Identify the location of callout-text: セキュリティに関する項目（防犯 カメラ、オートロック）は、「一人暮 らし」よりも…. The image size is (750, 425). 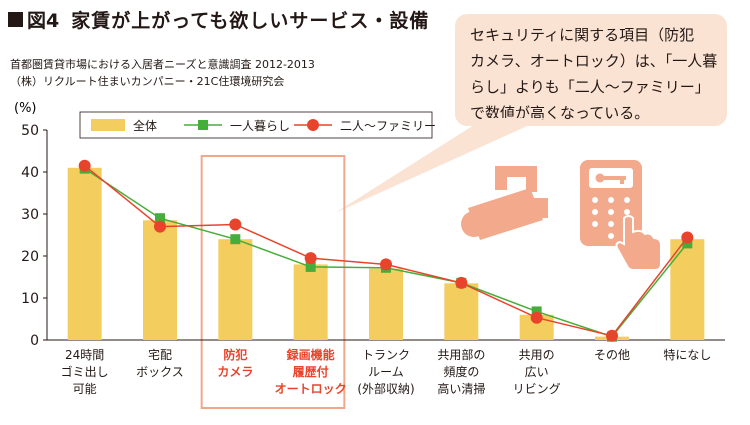
(593, 74).